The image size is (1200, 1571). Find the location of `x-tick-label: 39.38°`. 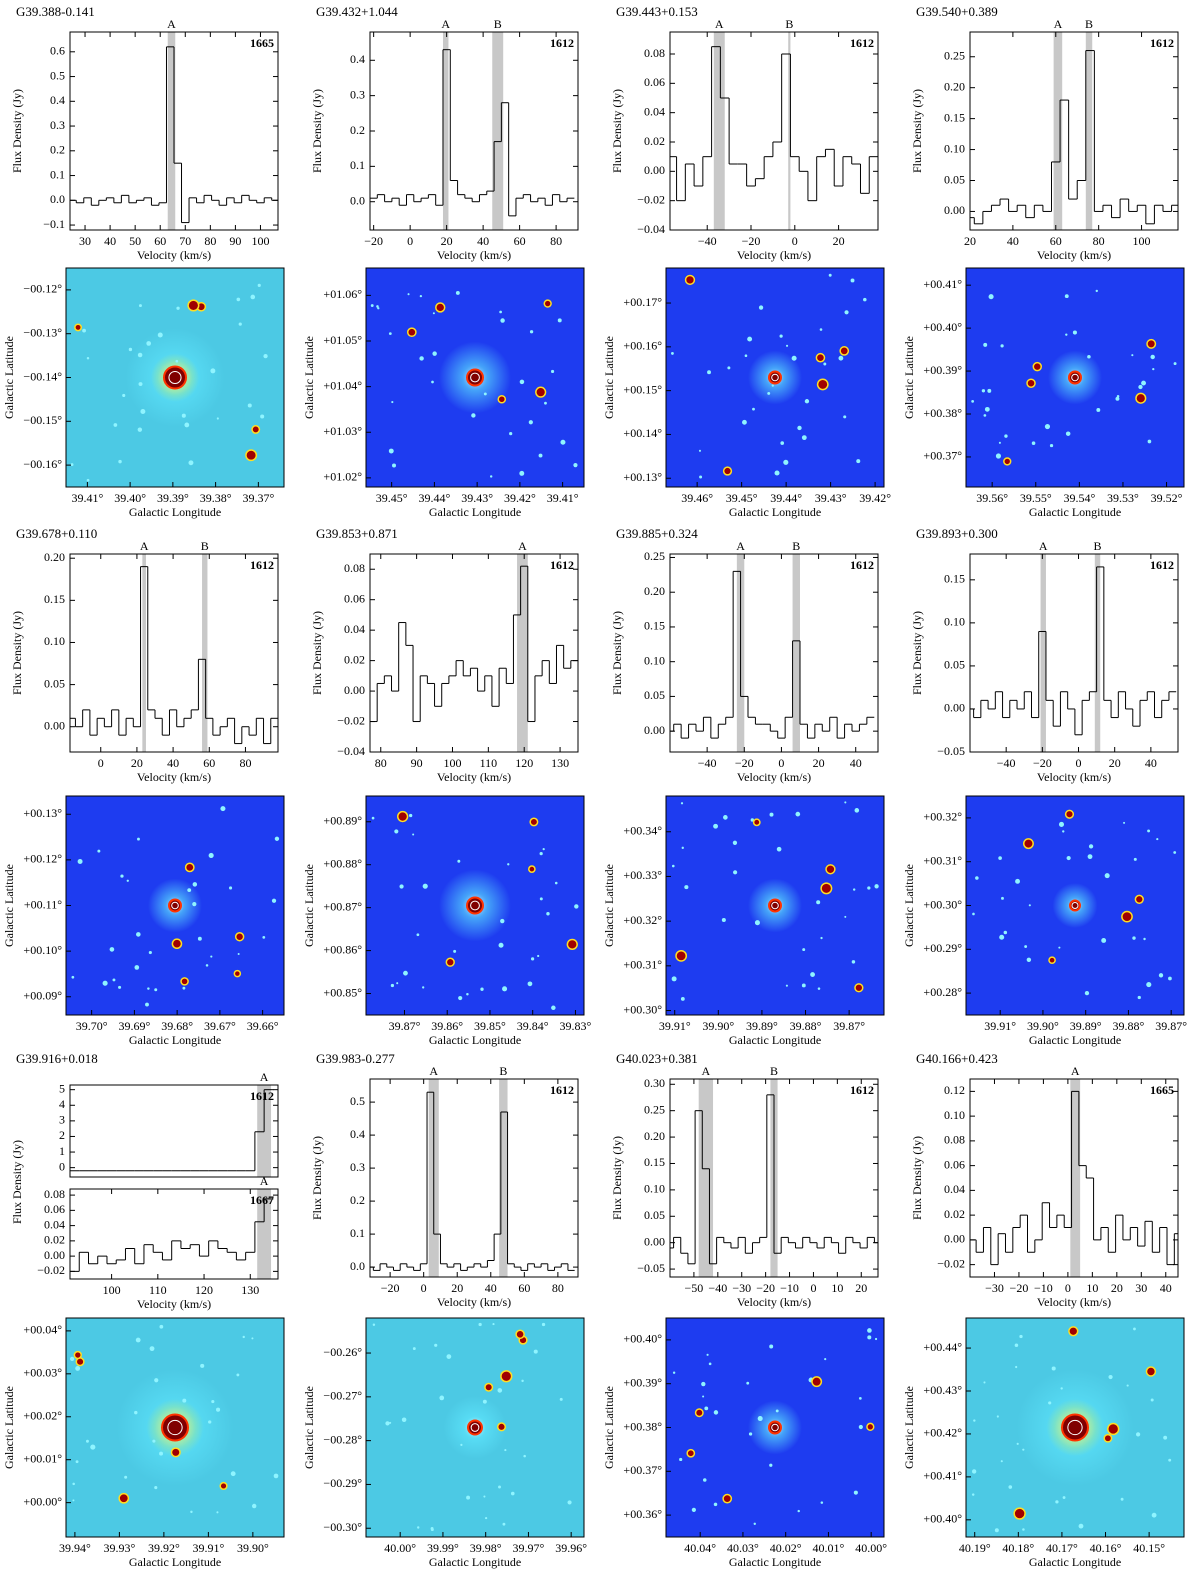

x-tick-label: 39.38° is located at coordinates (216, 498).